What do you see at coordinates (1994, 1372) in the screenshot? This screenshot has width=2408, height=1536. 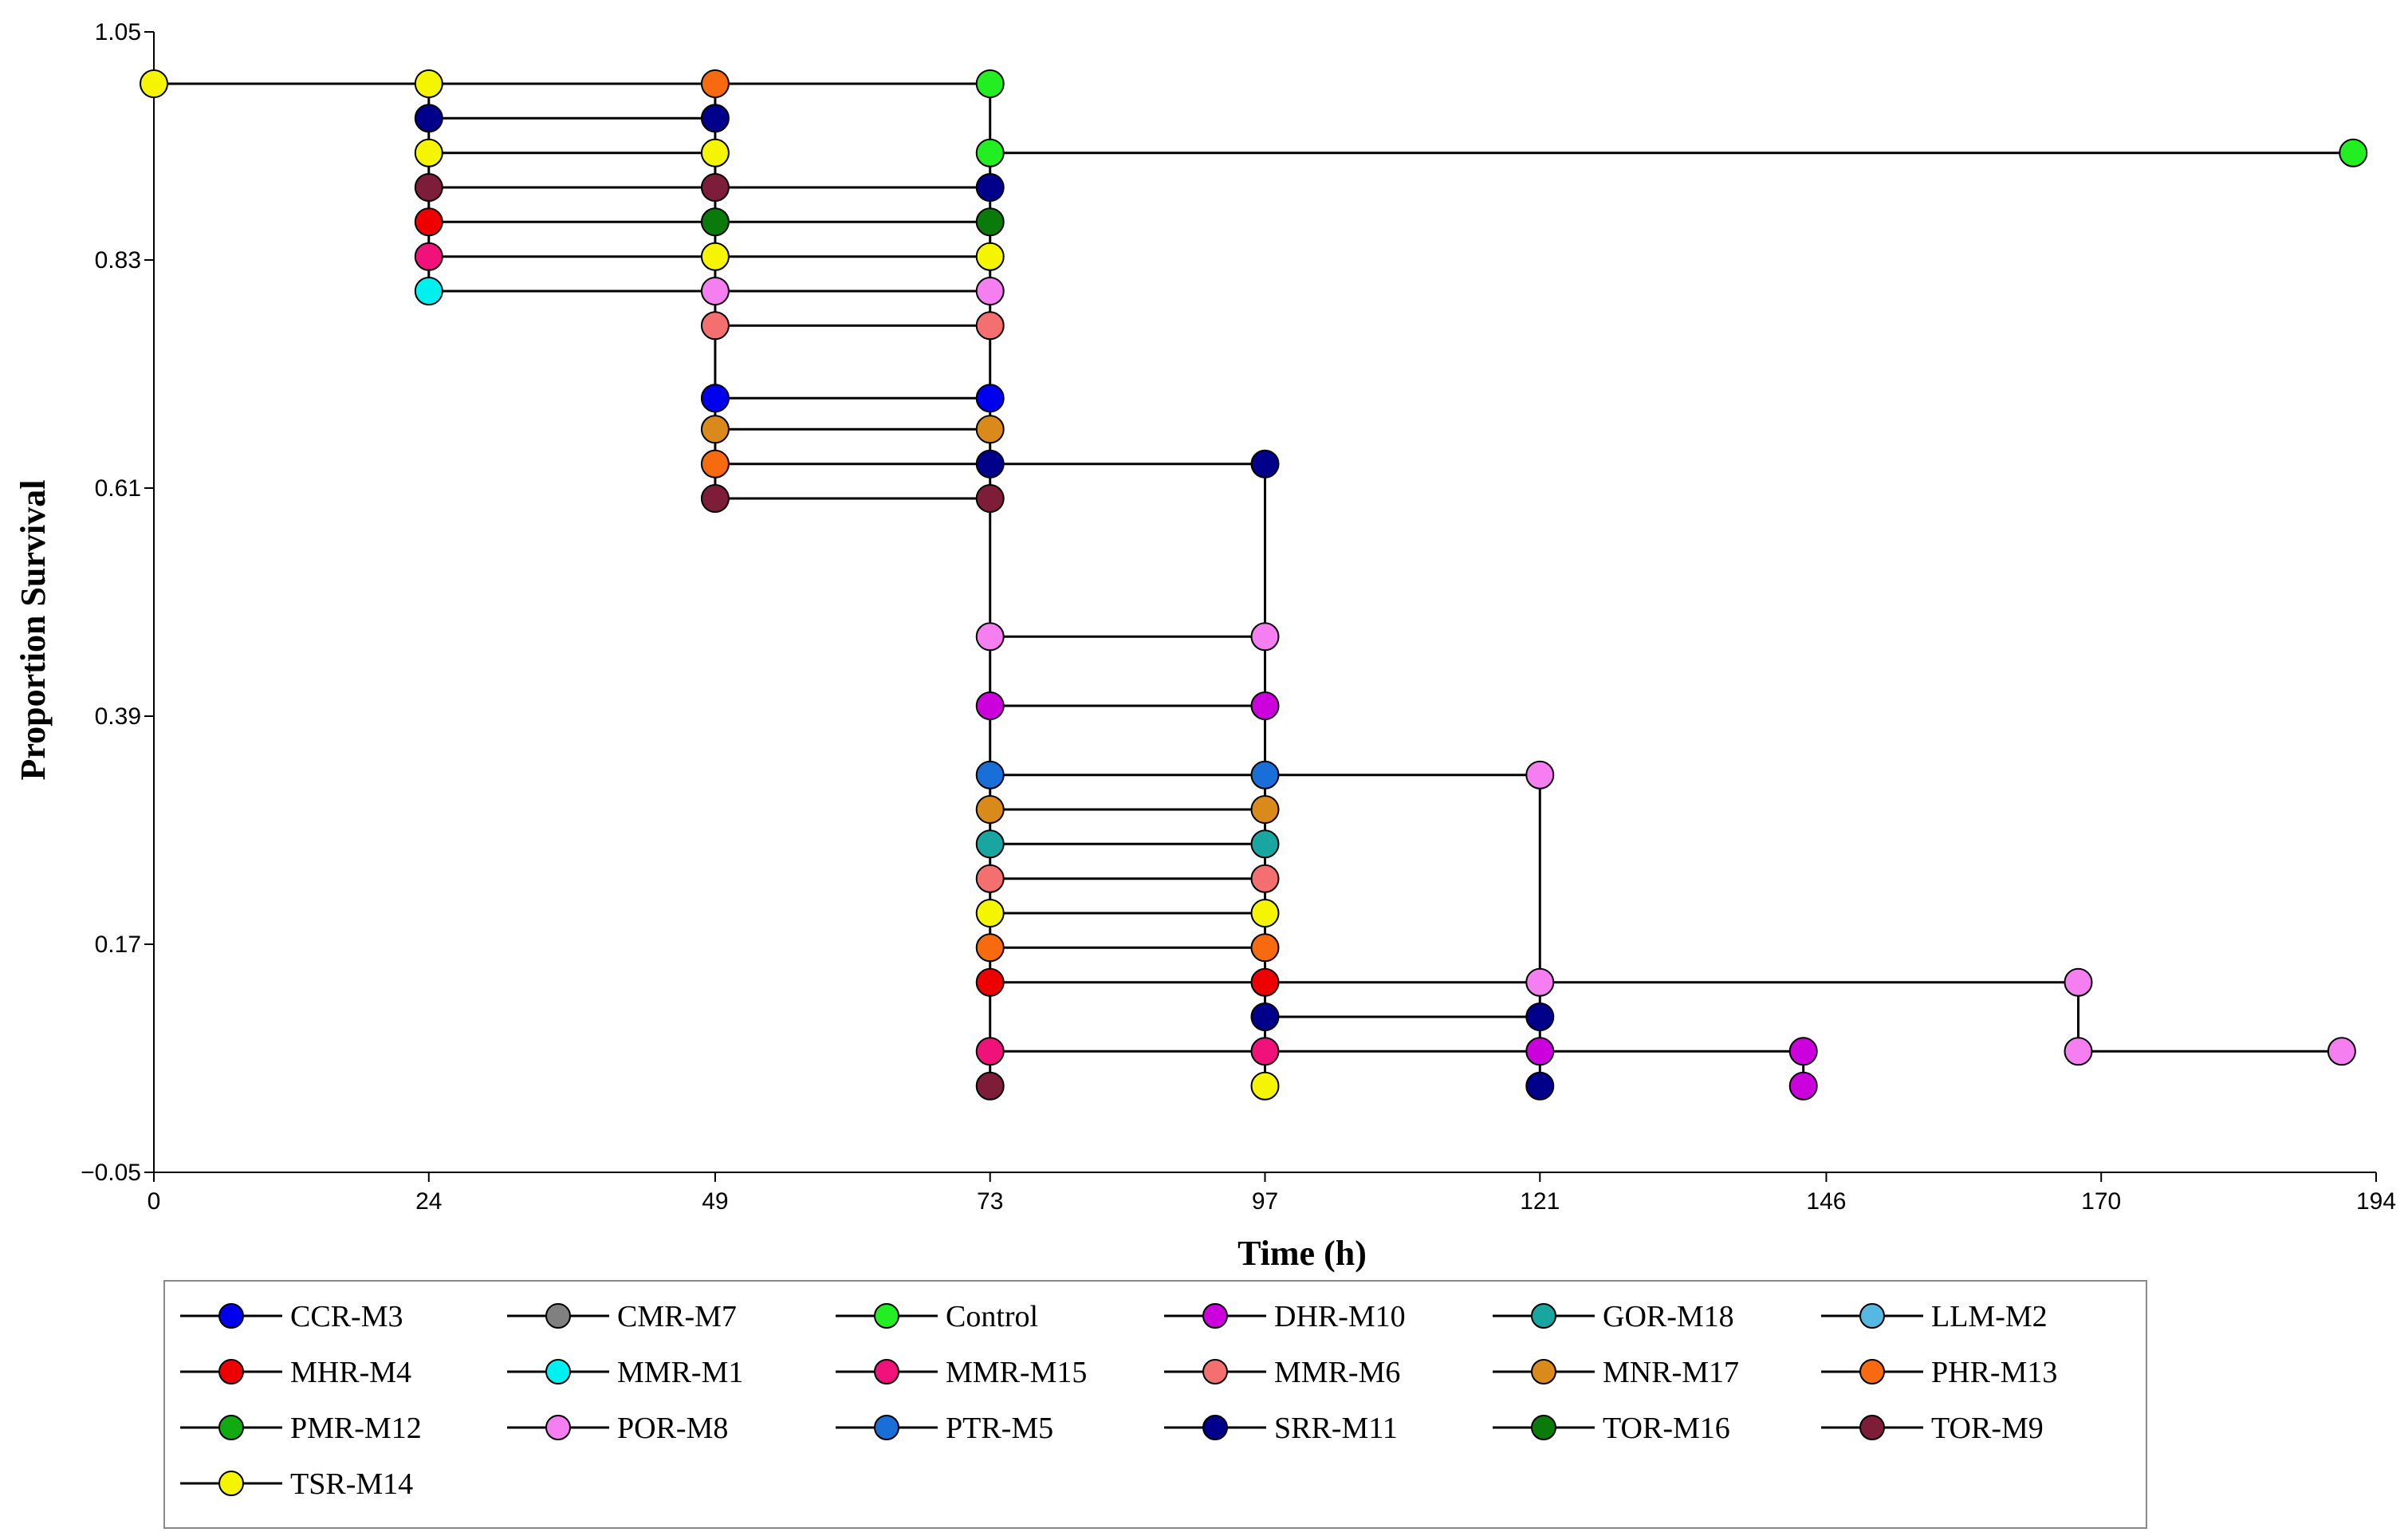 I see `legend-label: PHR-M13` at bounding box center [1994, 1372].